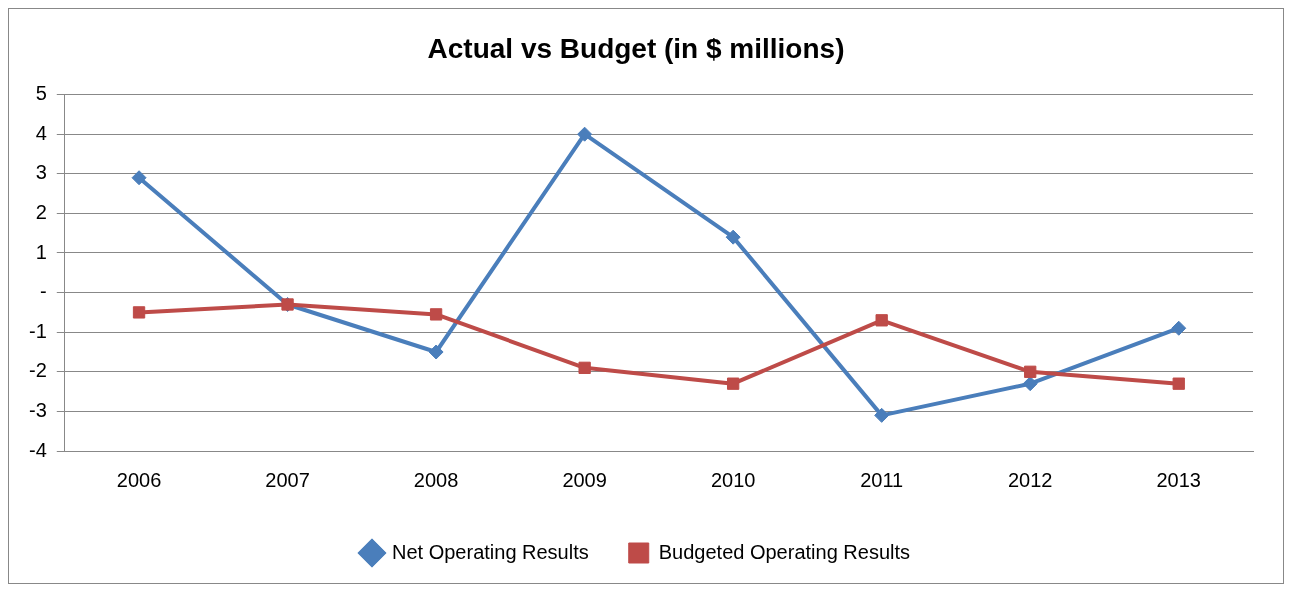 The image size is (1292, 592). Describe the element at coordinates (436, 479) in the screenshot. I see `x-tick-label: 2008` at that location.